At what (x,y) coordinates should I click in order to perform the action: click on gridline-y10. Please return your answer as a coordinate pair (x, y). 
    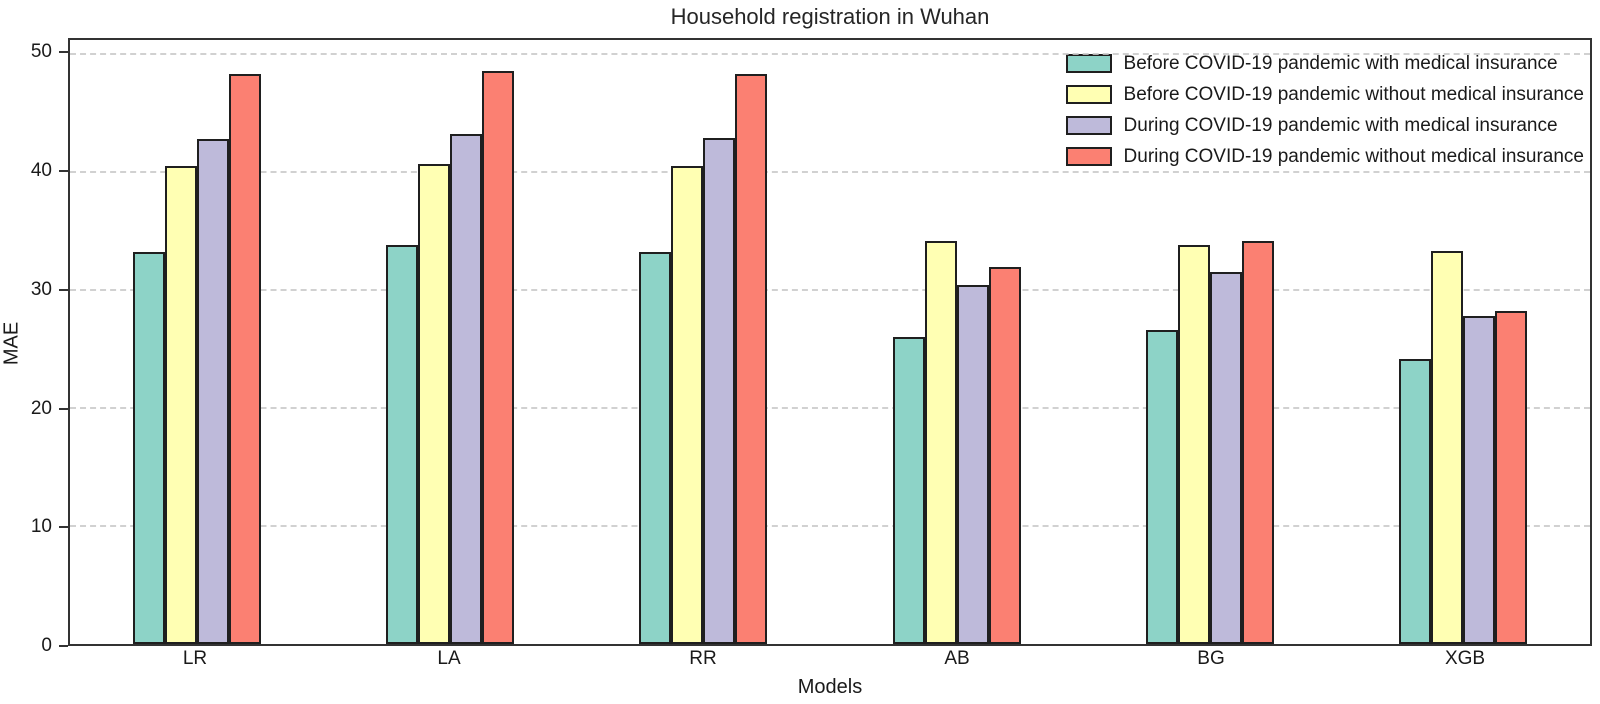
    Looking at the image, I should click on (830, 526).